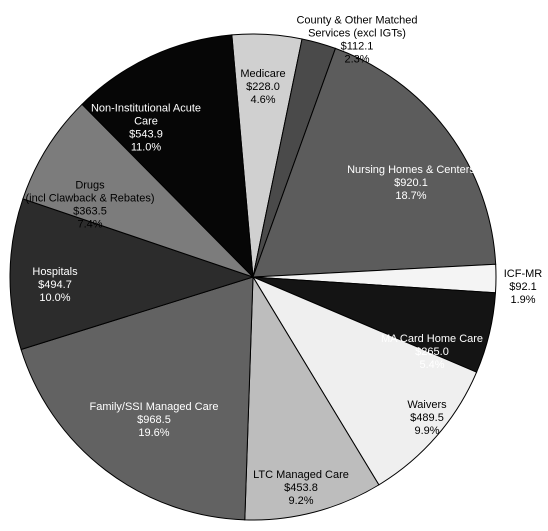 This screenshot has width=548, height=531. Describe the element at coordinates (411, 170) in the screenshot. I see `slice-label: Nursing Homes & Centers` at that location.